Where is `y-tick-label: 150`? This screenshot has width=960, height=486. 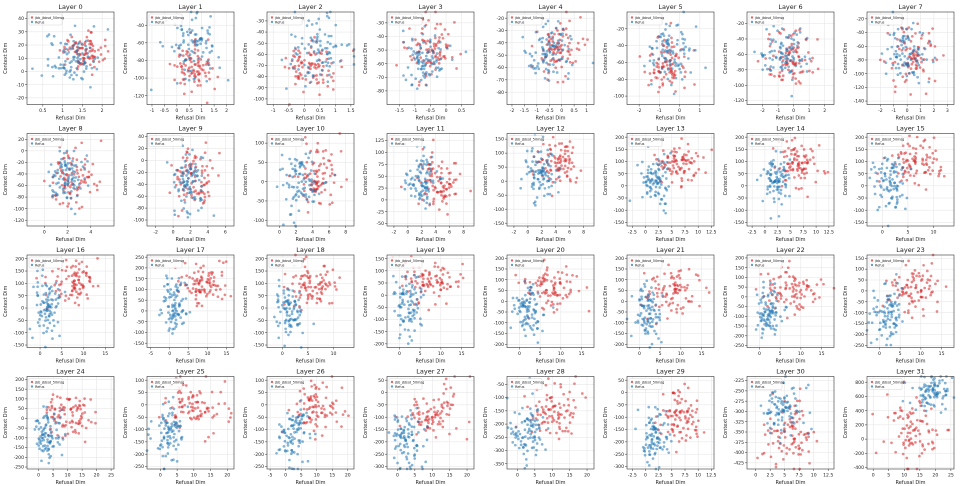
y-tick-label: 150 is located at coordinates (859, 150).